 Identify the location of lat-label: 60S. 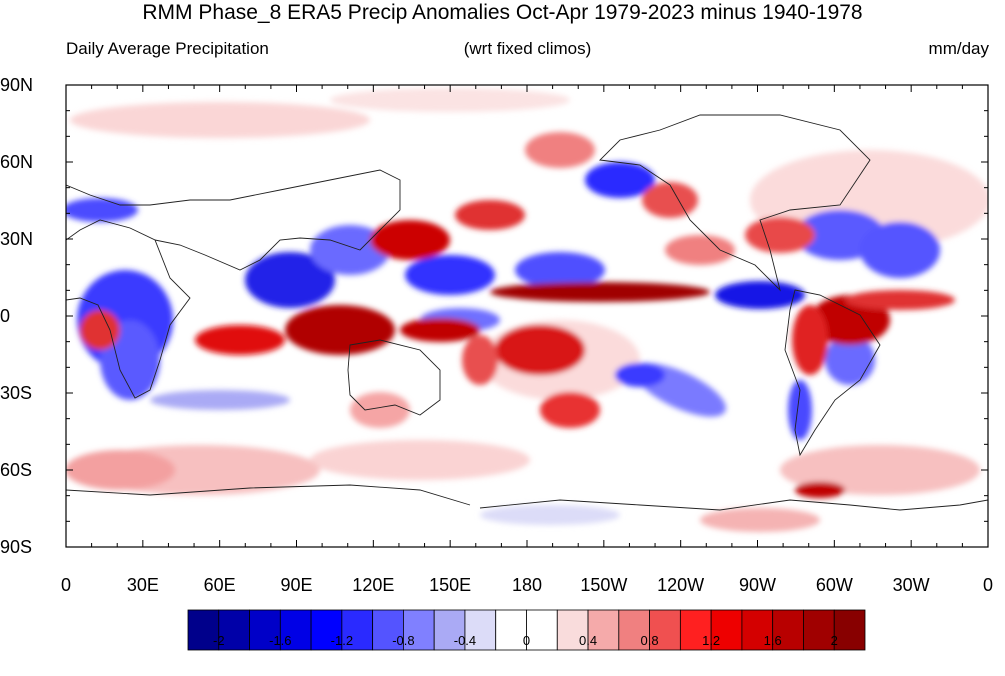
(16, 470).